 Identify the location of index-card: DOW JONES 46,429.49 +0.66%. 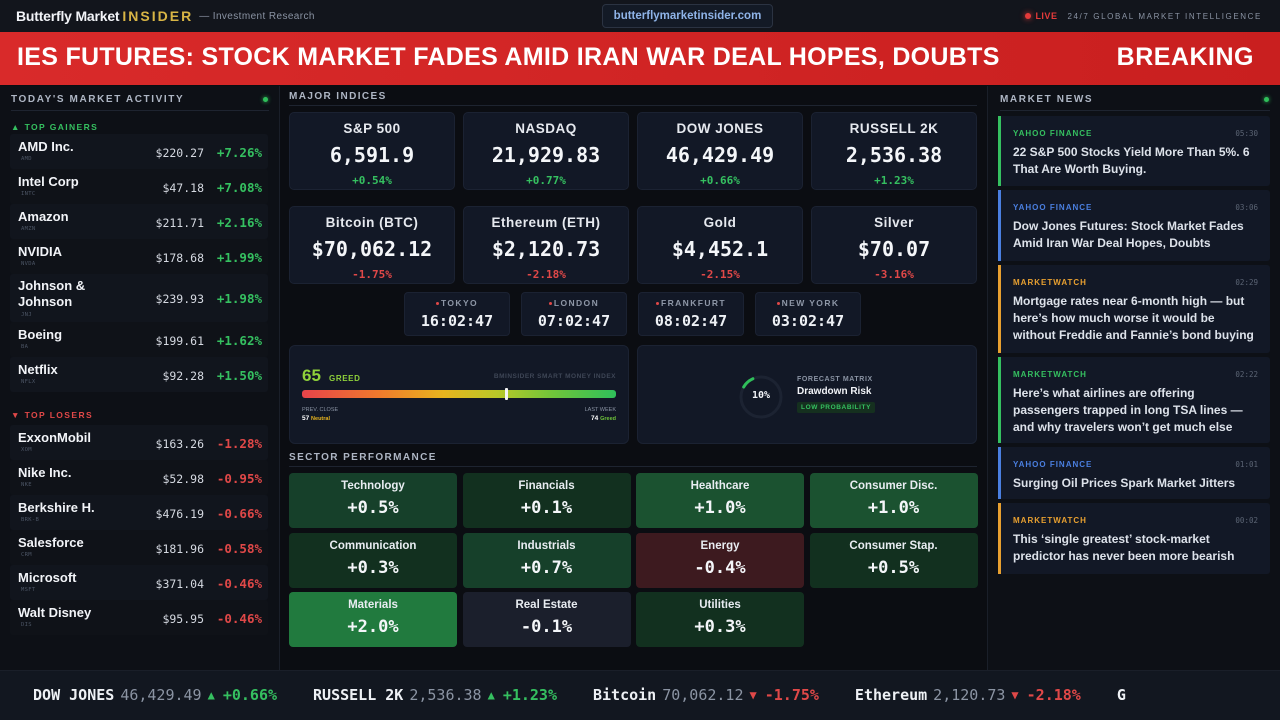
(720, 151).